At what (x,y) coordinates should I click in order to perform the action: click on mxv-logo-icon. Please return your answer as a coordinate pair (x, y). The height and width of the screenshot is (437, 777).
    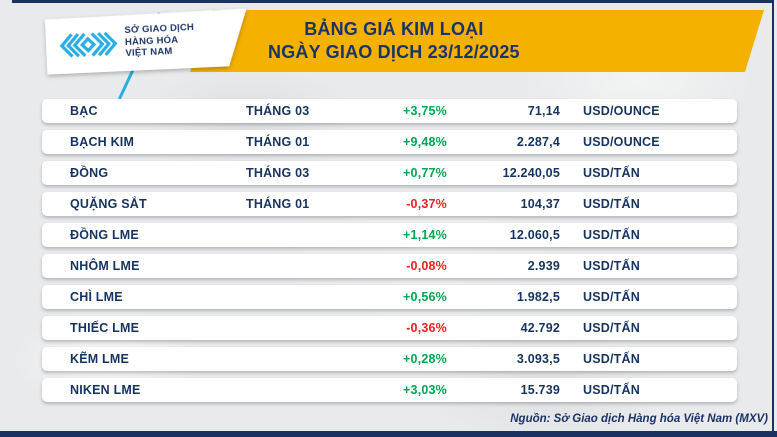
    Looking at the image, I should click on (87, 44).